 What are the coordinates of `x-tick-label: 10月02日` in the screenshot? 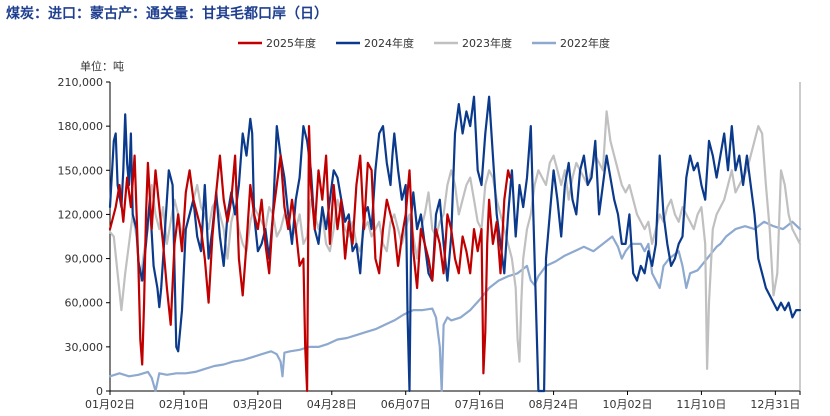 It's located at (628, 404).